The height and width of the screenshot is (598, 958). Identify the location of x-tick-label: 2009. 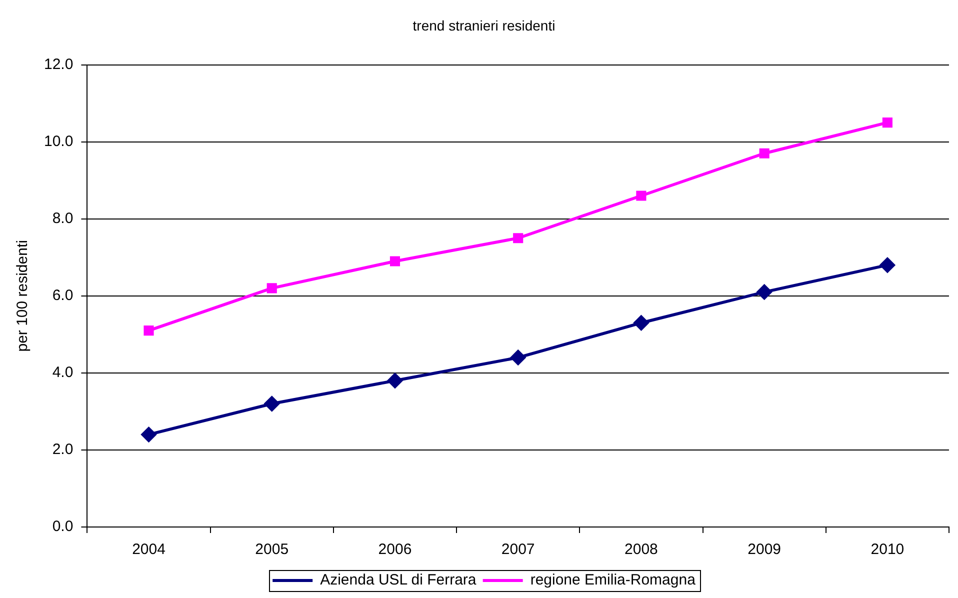
(765, 549).